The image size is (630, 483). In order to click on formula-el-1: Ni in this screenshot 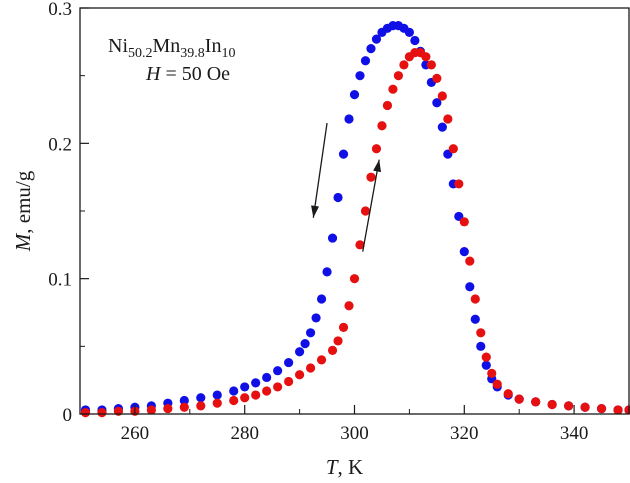, I will do `click(118, 46)`.